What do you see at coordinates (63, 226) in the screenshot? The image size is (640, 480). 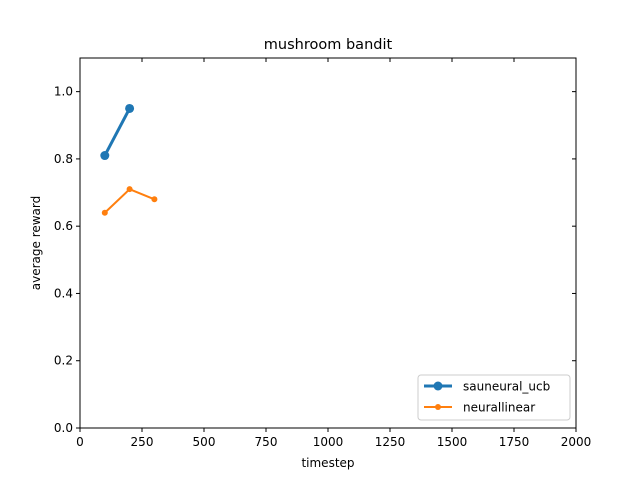 I see `y-tick-label: 0.6` at bounding box center [63, 226].